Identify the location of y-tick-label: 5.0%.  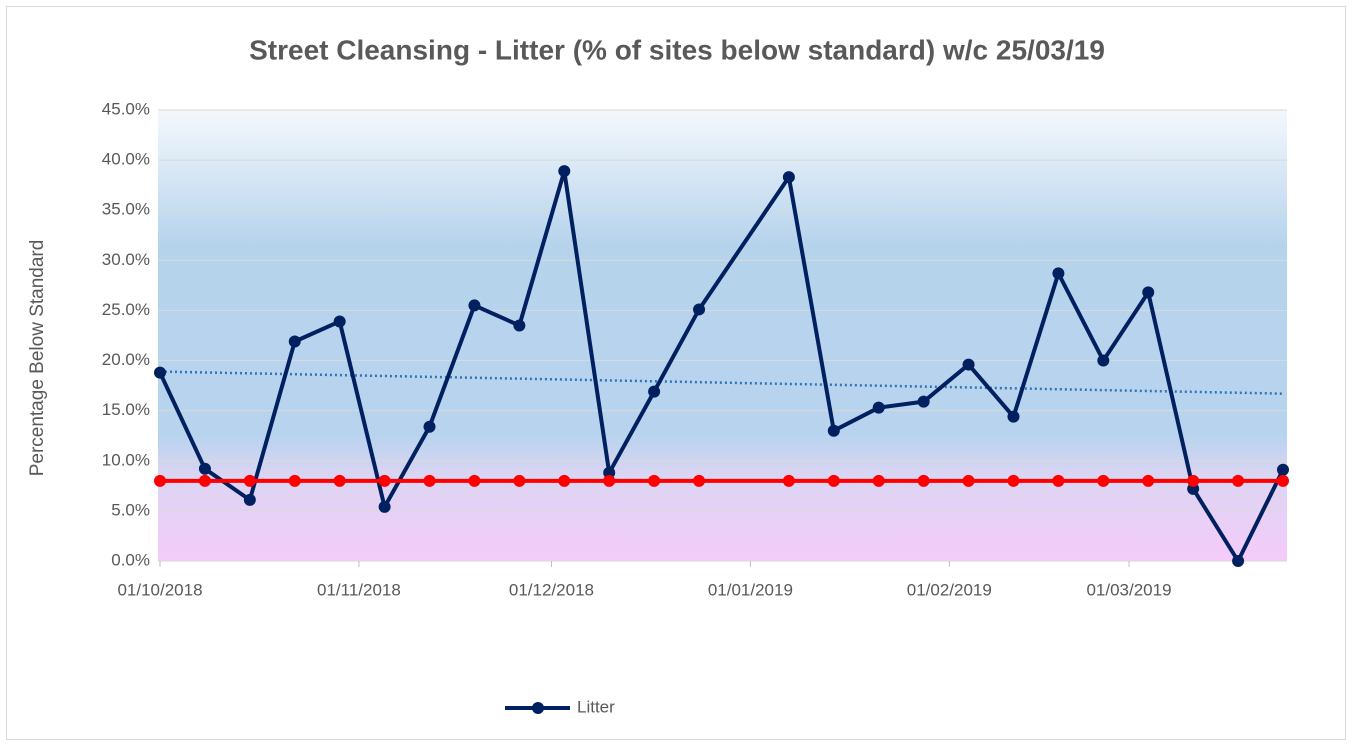
(130, 509).